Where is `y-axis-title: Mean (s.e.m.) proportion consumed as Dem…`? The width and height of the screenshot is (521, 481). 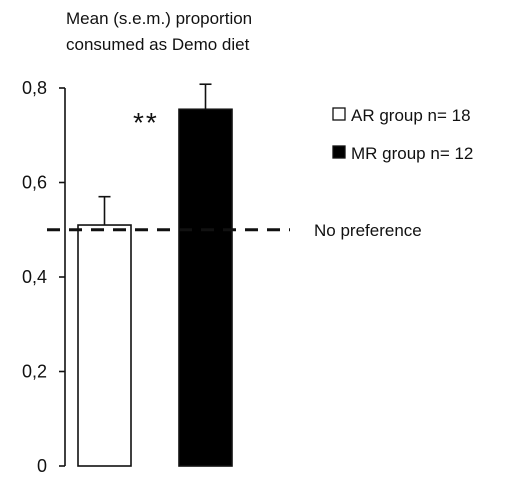
y-axis-title: Mean (s.e.m.) proportion consumed as Dem… is located at coordinates (159, 31).